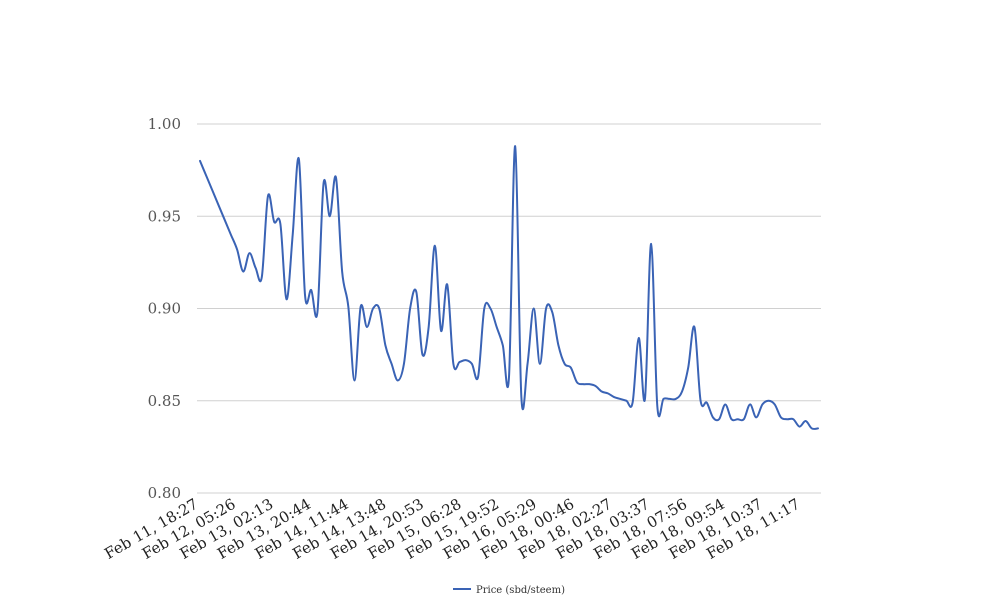 The image size is (1008, 616). I want to click on legend: Price (sbd/steem), so click(509, 590).